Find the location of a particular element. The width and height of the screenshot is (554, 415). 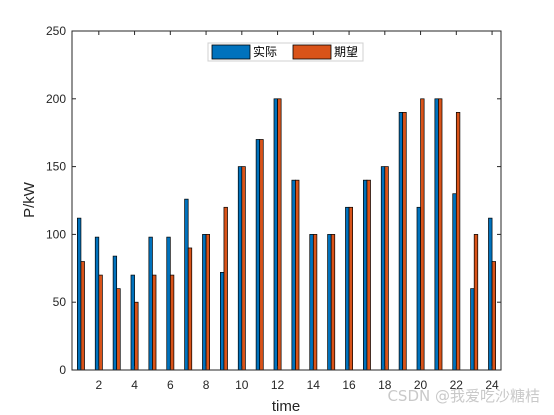

y-tick-label: 100 is located at coordinates (56, 234).